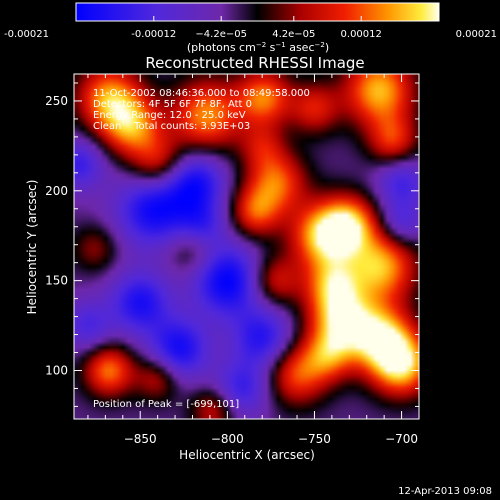  Describe the element at coordinates (247, 455) in the screenshot. I see `x-axis-label: Heliocentric X (arcsec)` at that location.